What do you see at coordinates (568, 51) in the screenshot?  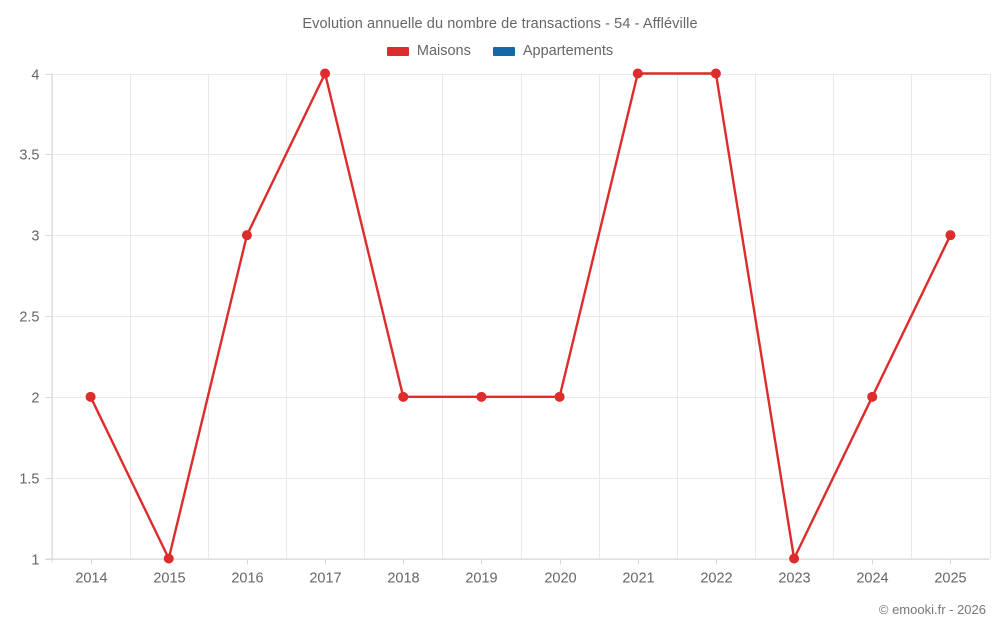 I see `legend-label-appartements: Appartements` at bounding box center [568, 51].